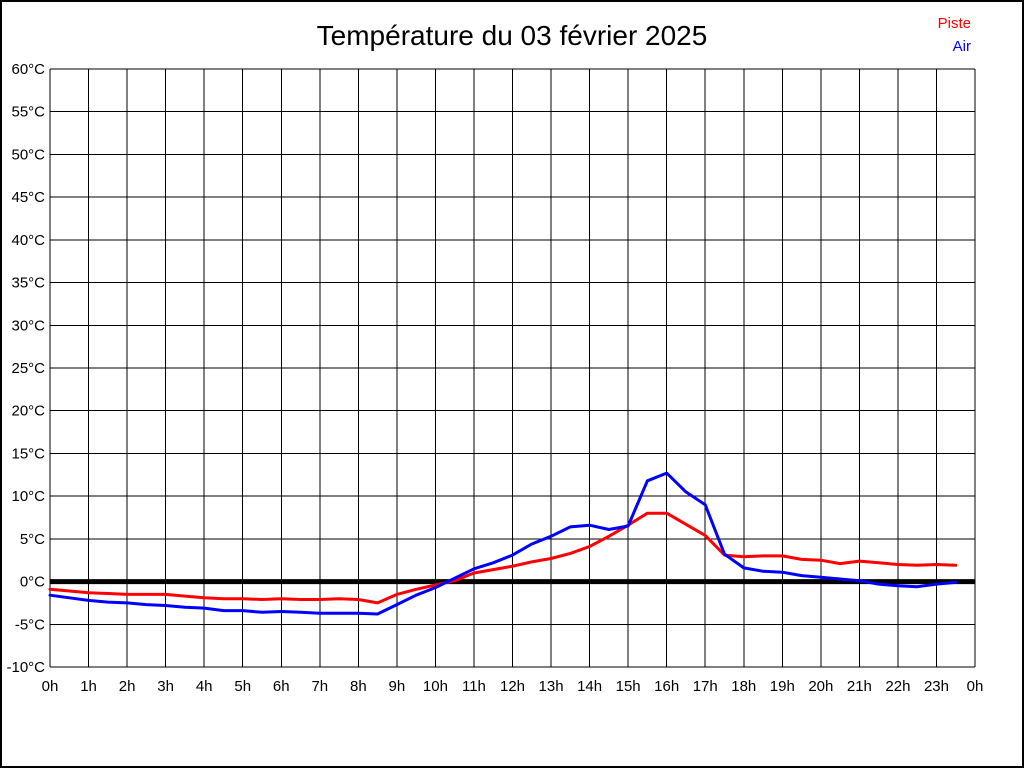  Describe the element at coordinates (28, 325) in the screenshot. I see `y-tick-label: 30°C` at that location.